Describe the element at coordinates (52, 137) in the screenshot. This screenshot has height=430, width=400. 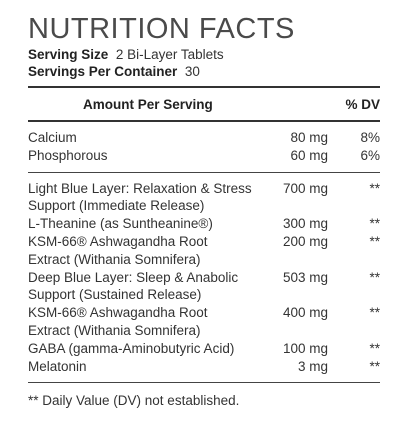
I see `name-line: Calcium` at that location.